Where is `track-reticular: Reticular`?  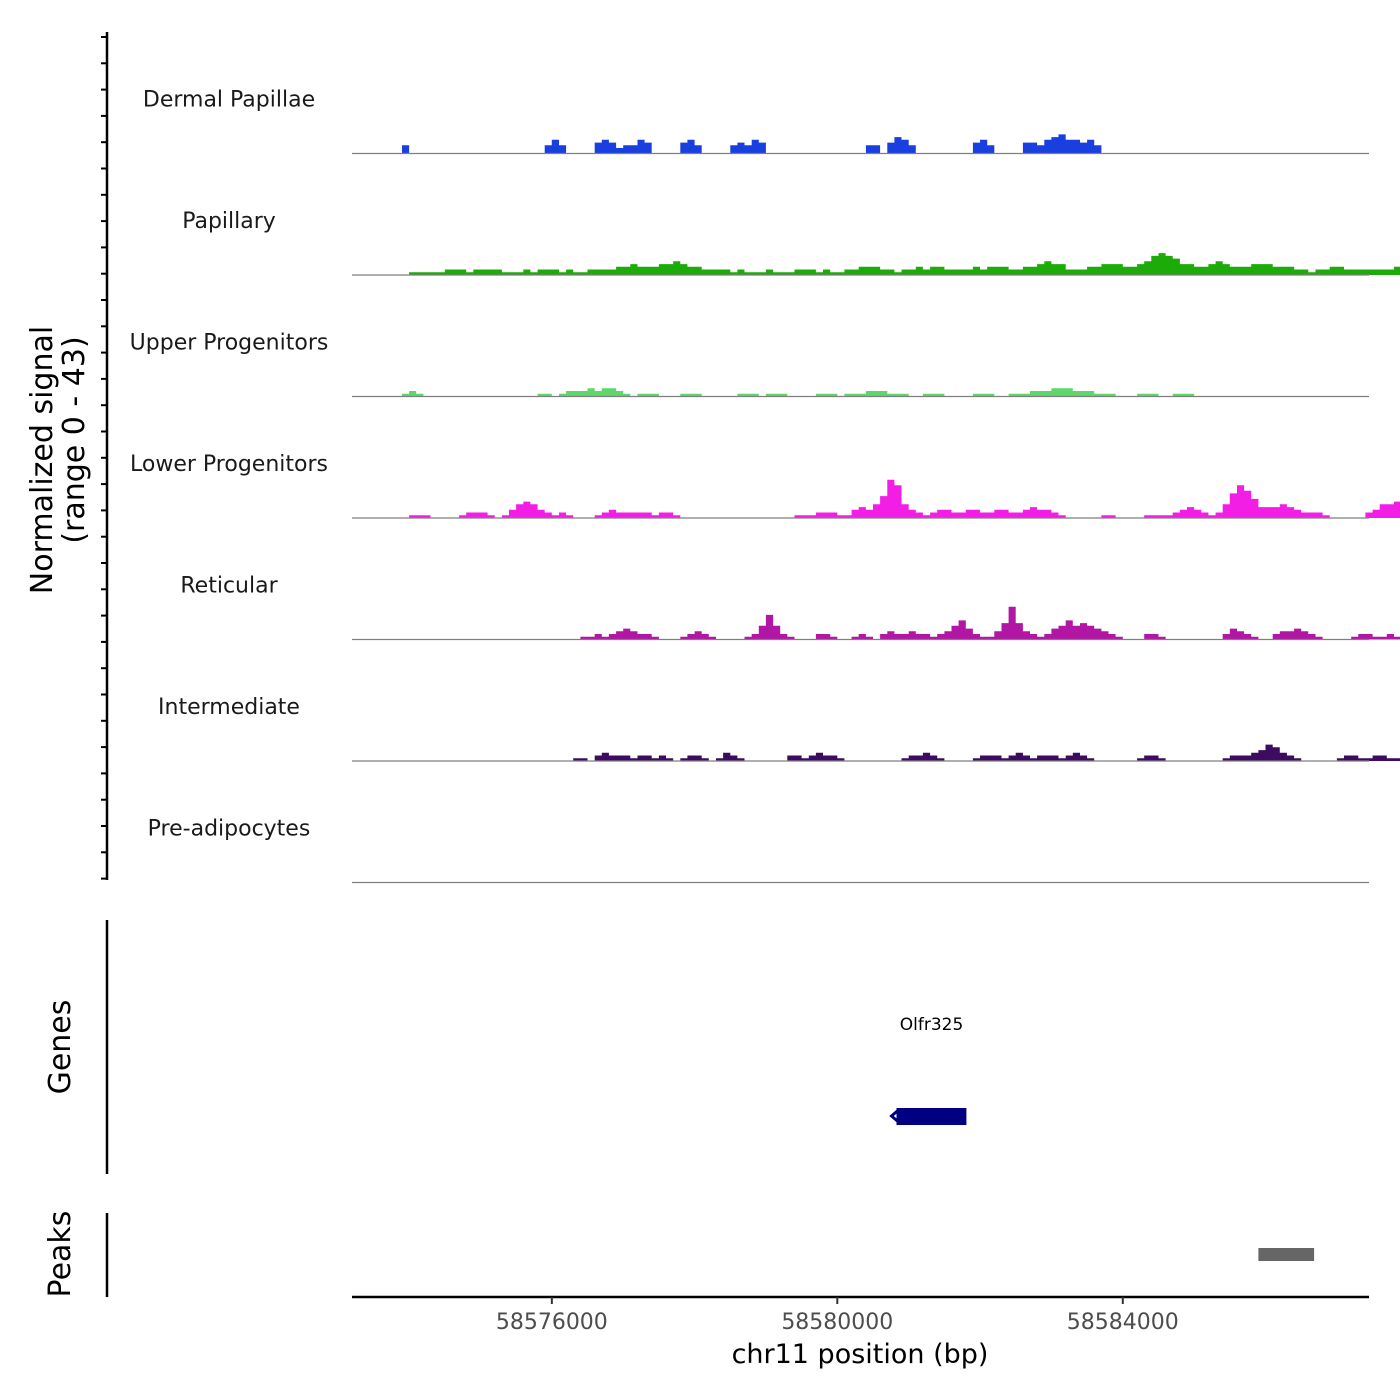 track-reticular: Reticular is located at coordinates (790, 607).